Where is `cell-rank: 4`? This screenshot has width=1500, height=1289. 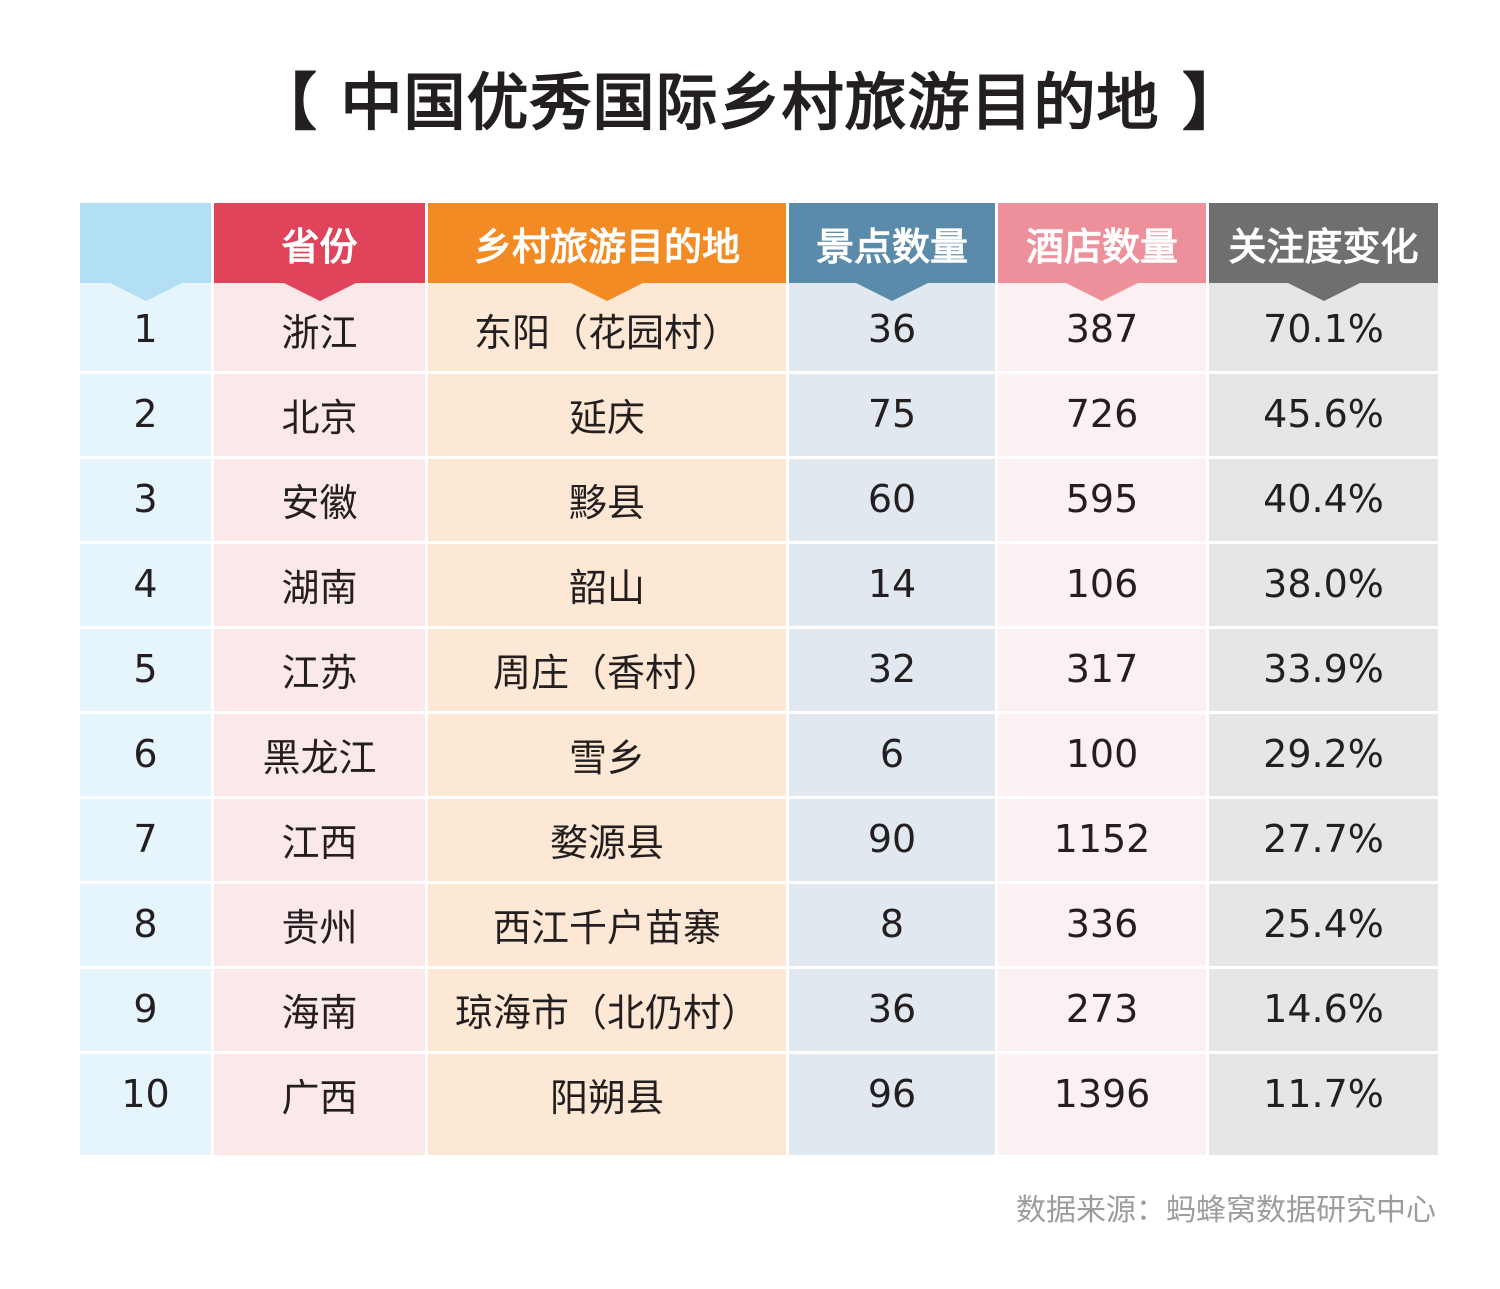 cell-rank: 4 is located at coordinates (145, 584).